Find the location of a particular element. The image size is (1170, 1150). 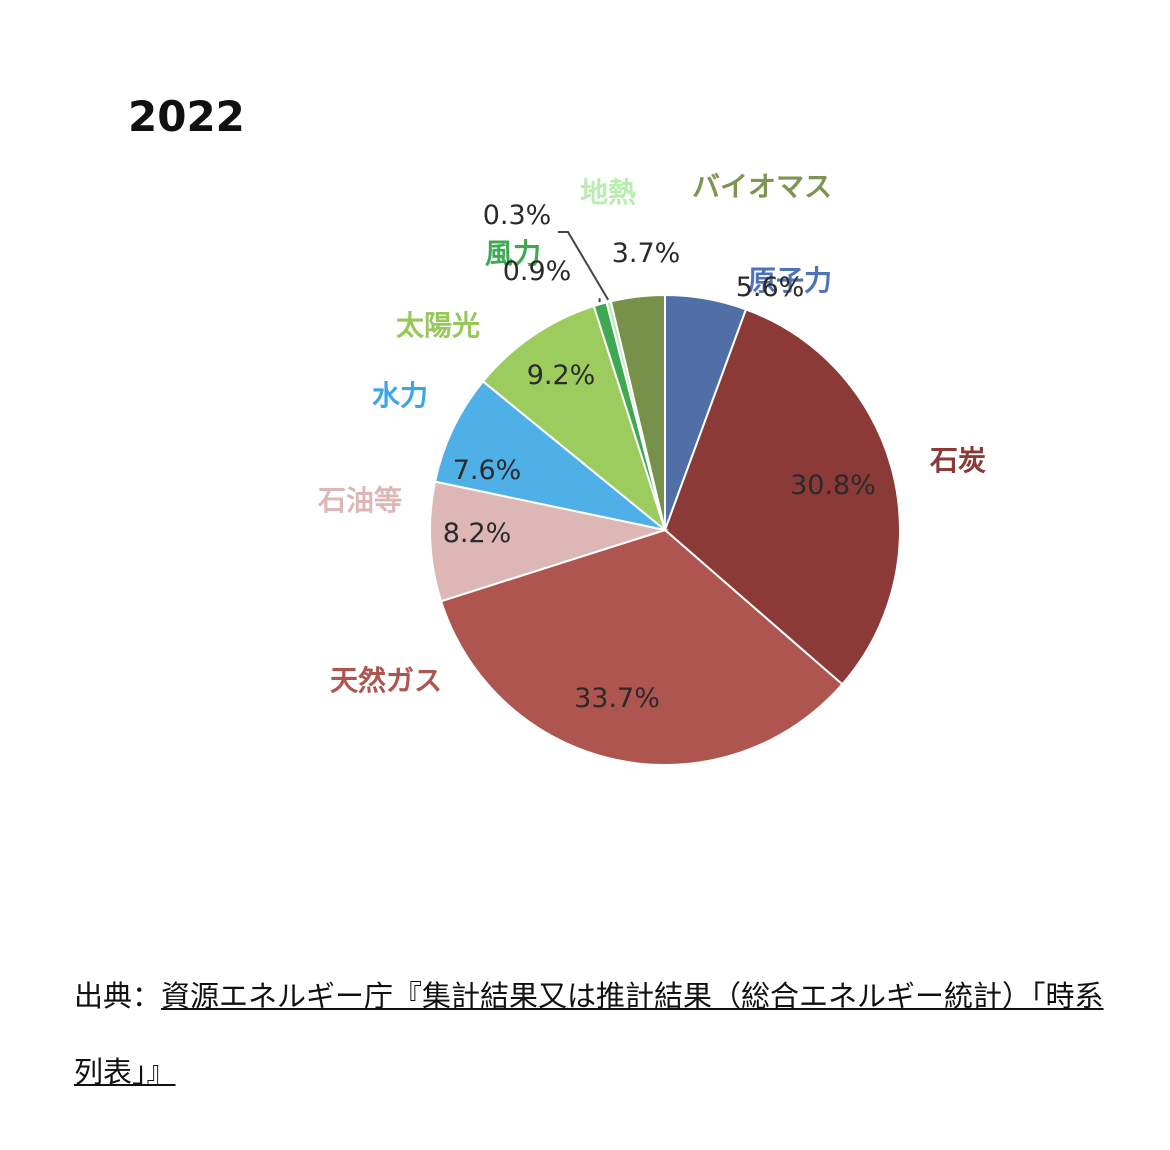

category-label-0: 原子力 is located at coordinates (790, 280).